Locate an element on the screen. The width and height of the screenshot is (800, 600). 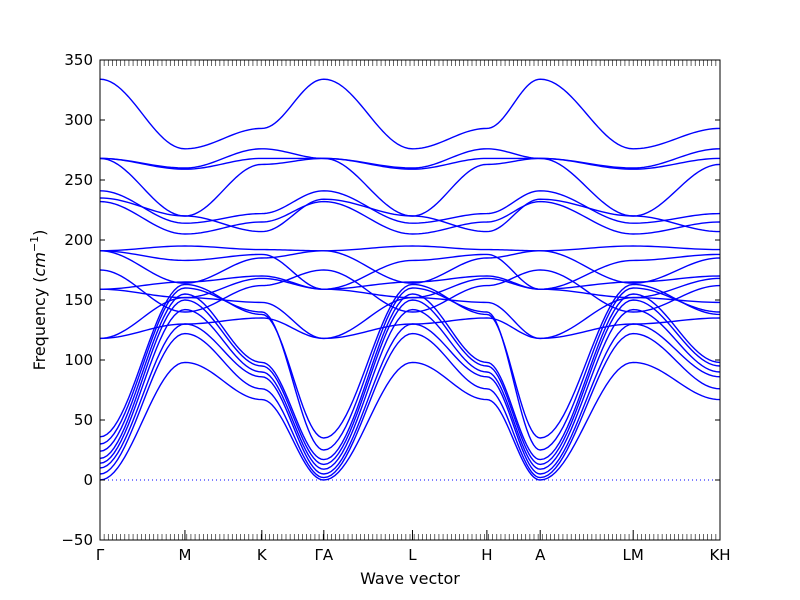
y-tick-label: 250 is located at coordinates (78, 180).